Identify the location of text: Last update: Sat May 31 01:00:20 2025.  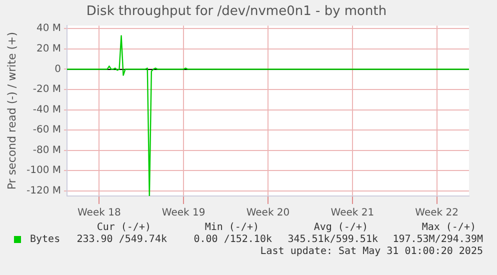
(371, 251).